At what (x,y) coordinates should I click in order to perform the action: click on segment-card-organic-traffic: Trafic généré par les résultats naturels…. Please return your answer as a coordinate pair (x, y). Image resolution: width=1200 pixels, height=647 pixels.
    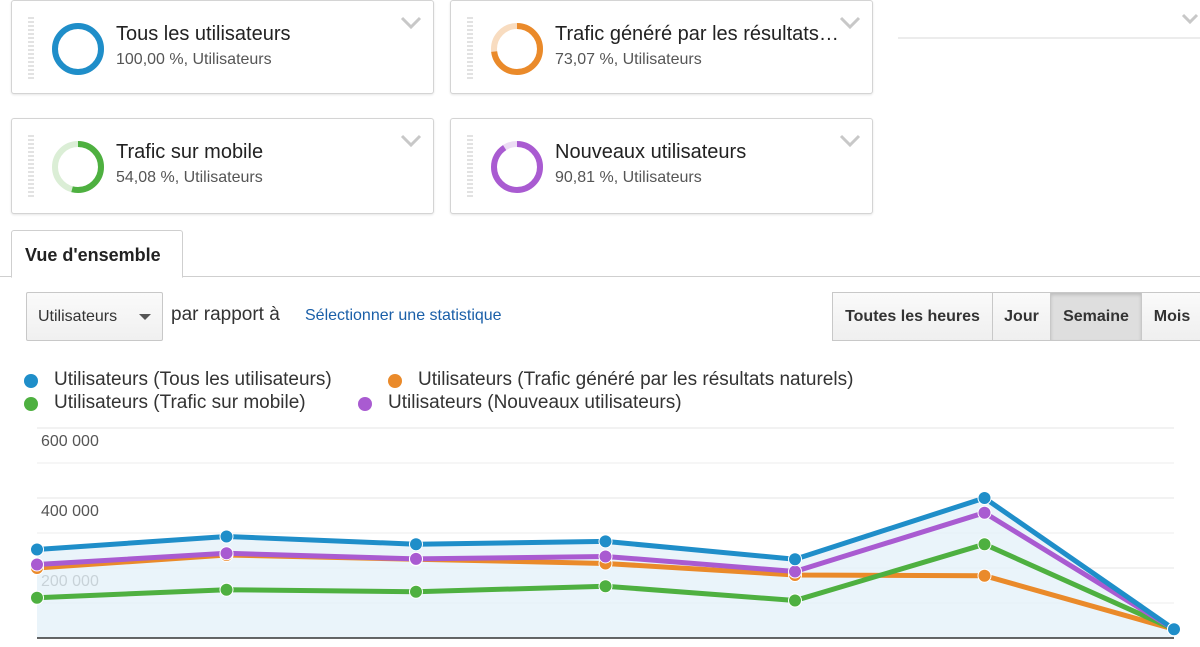
    Looking at the image, I should click on (661, 47).